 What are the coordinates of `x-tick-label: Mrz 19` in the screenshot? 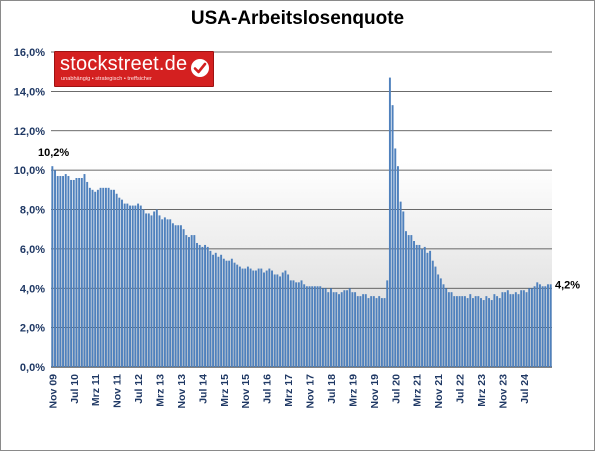 It's located at (353, 390).